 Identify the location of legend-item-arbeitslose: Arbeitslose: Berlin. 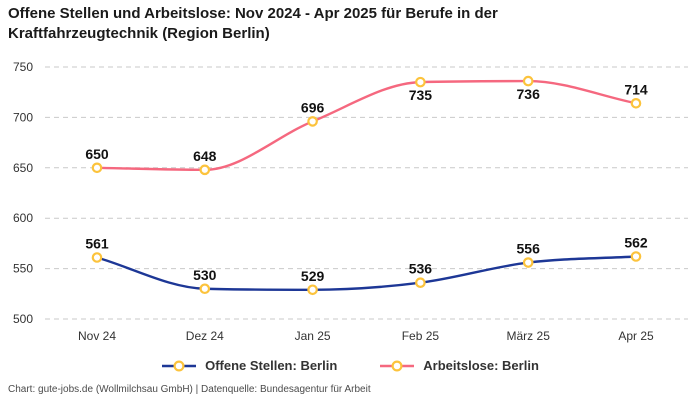
(459, 365).